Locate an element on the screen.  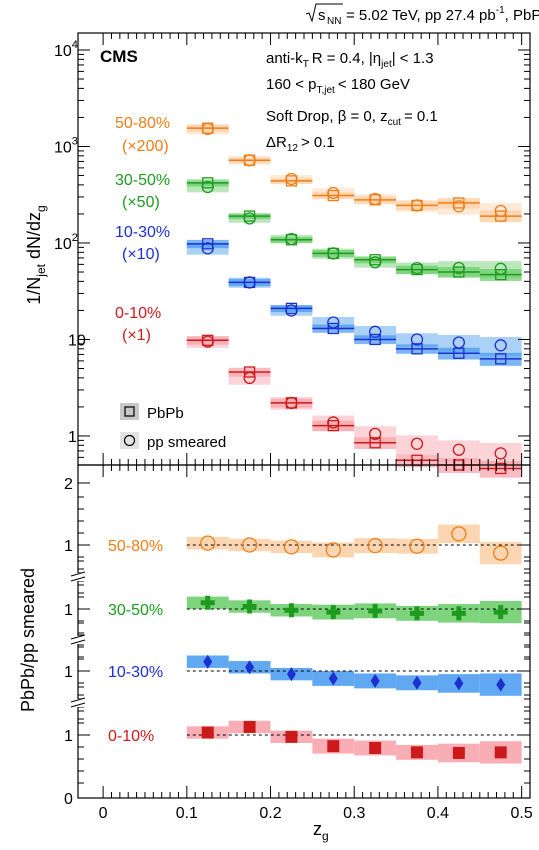
anti-kt-text: anti-k is located at coordinates (284, 58).